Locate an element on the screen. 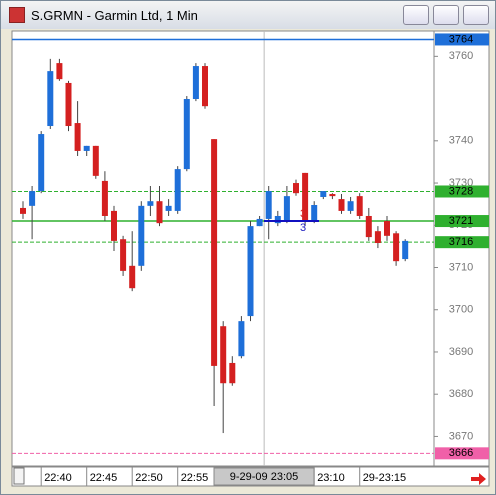 This screenshot has width=496, height=495. scroll-arrow is located at coordinates (478, 479).